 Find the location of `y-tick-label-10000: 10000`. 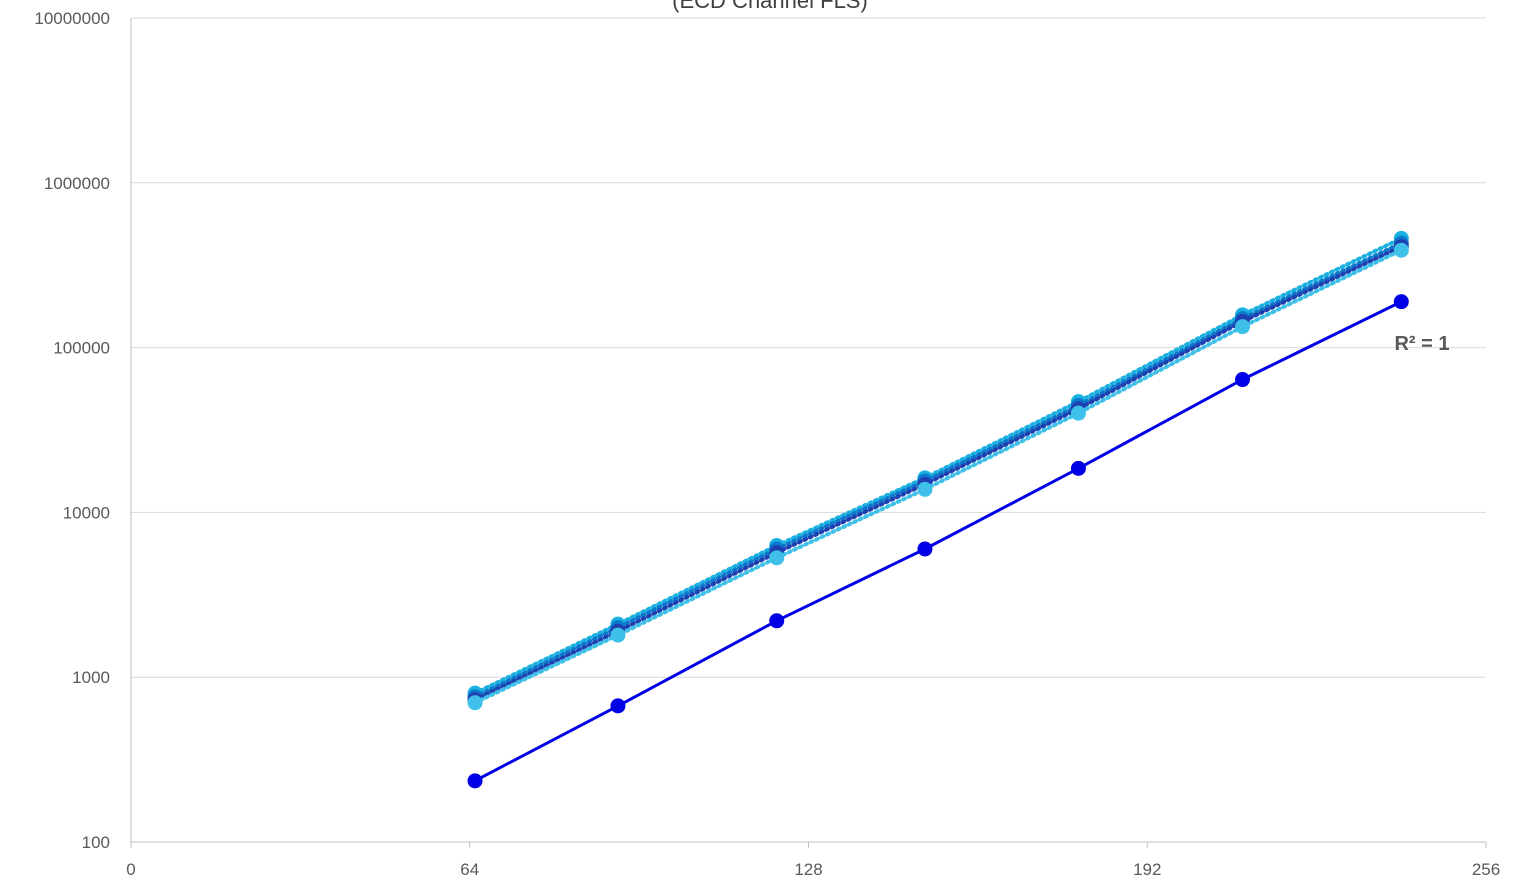

y-tick-label-10000: 10000 is located at coordinates (86, 512).